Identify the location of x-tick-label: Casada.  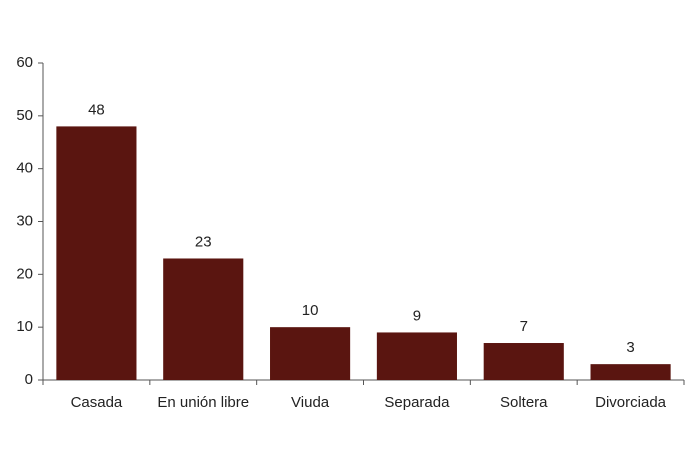
(97, 402).